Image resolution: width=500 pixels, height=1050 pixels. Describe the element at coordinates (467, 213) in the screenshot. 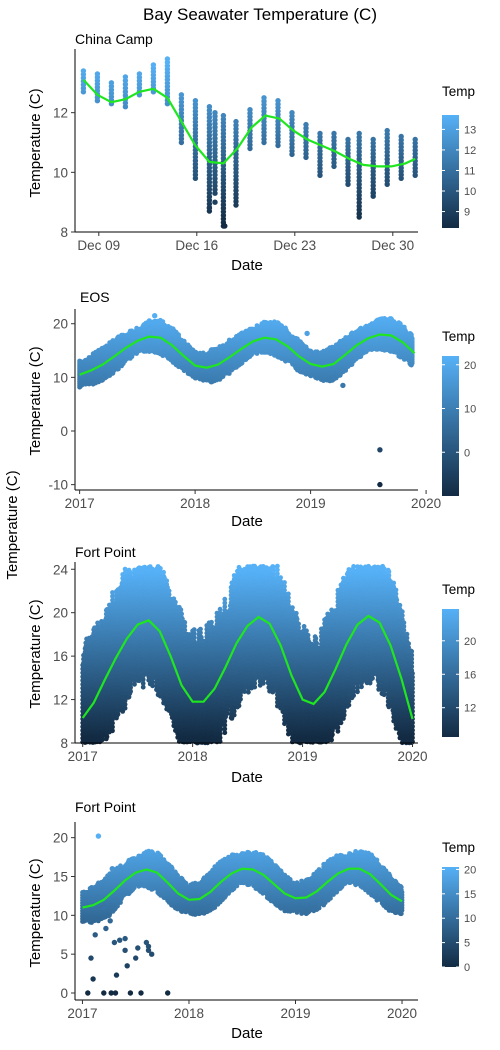

I see `legend-tick-label: 9` at that location.